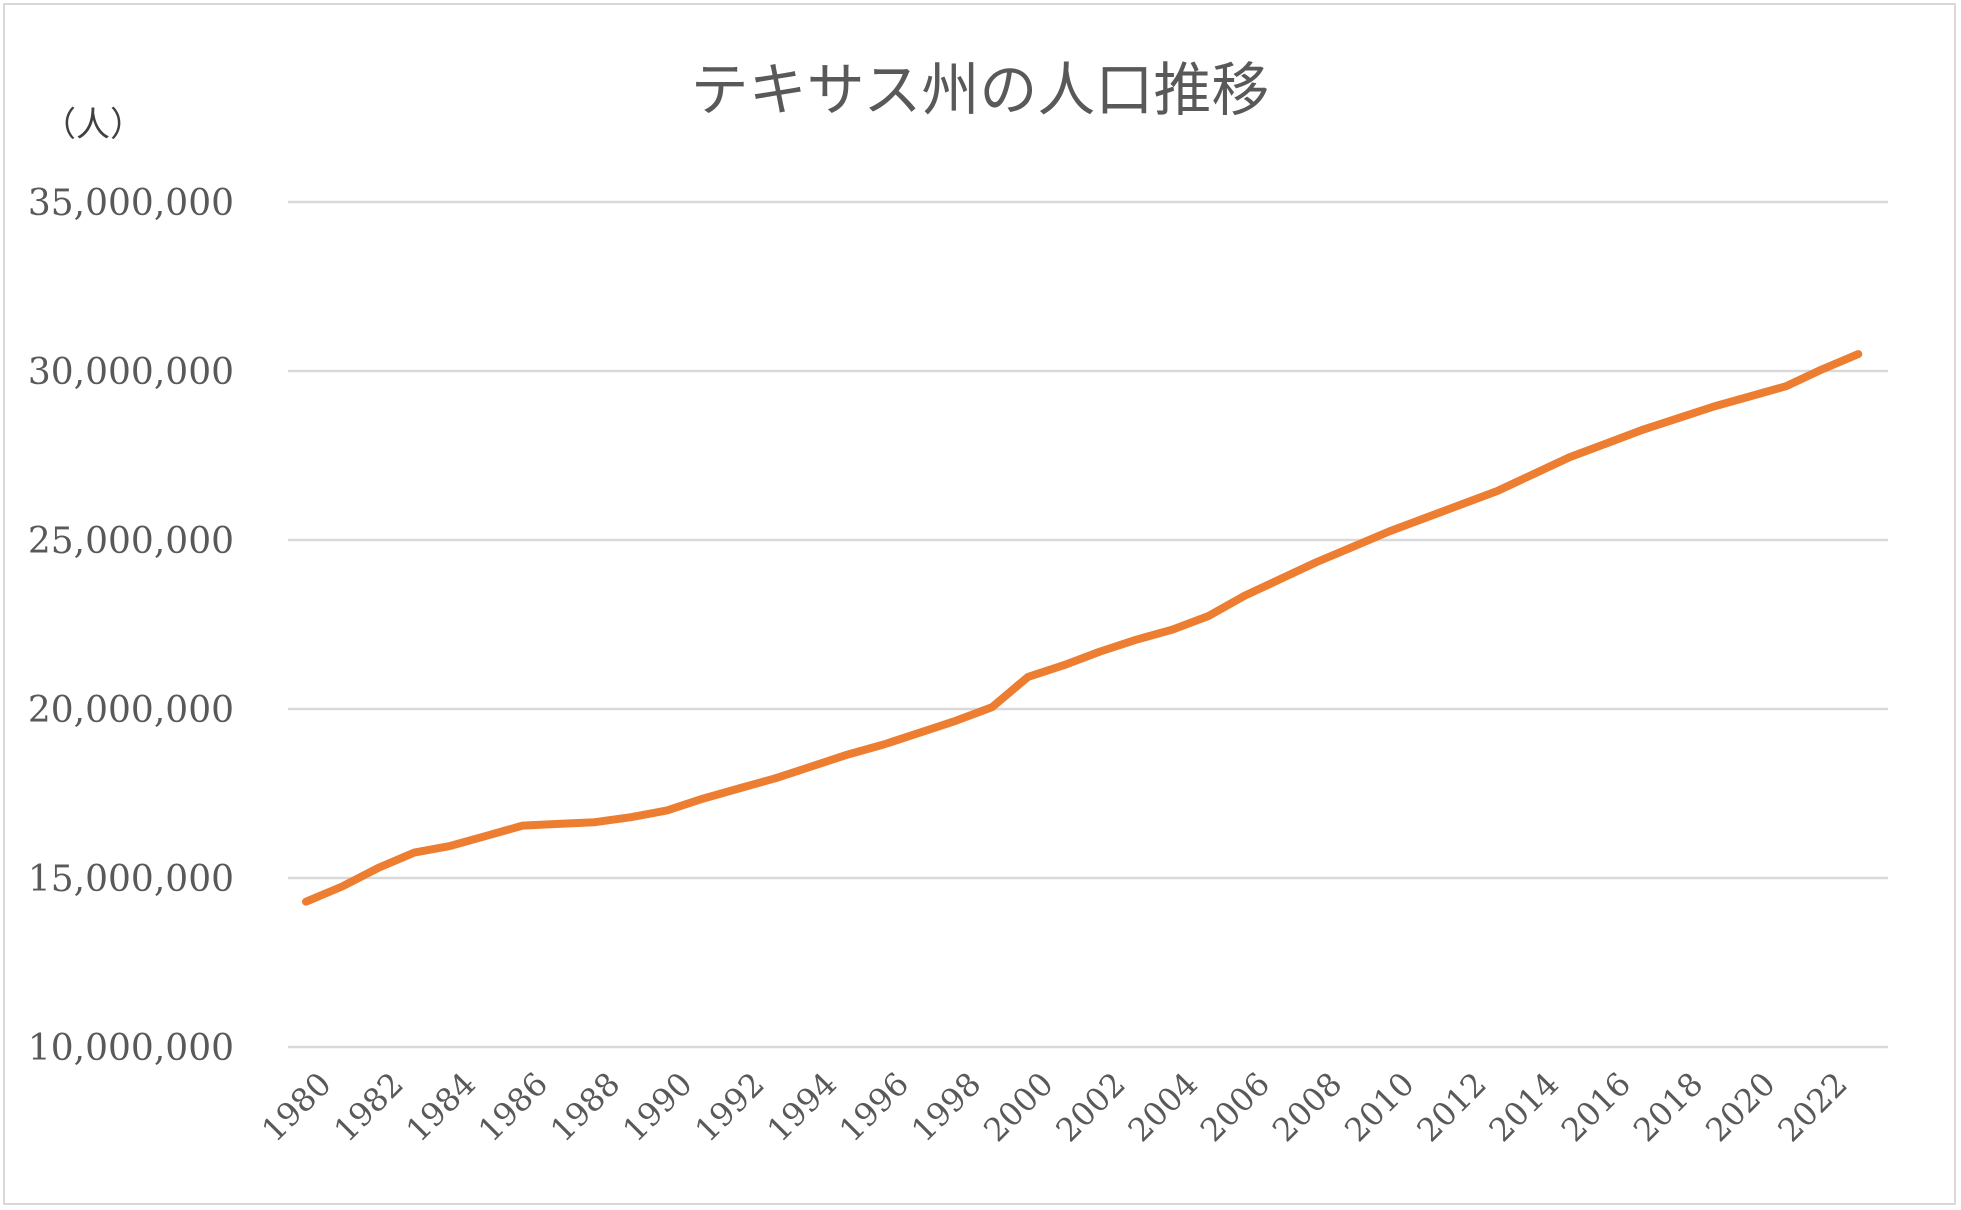  Describe the element at coordinates (131, 541) in the screenshot. I see `y-tick-label: 25,000,000` at that location.